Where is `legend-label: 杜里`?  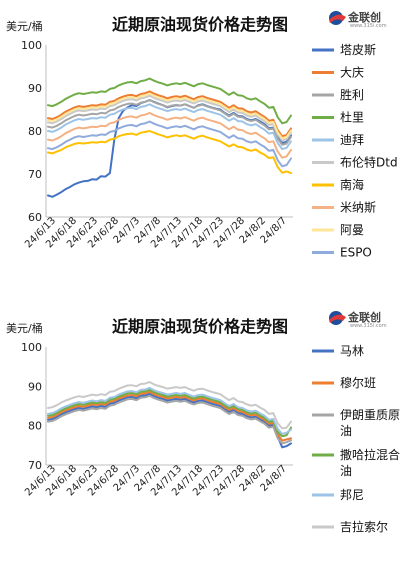
legend-label: 杜里 is located at coordinates (352, 117).